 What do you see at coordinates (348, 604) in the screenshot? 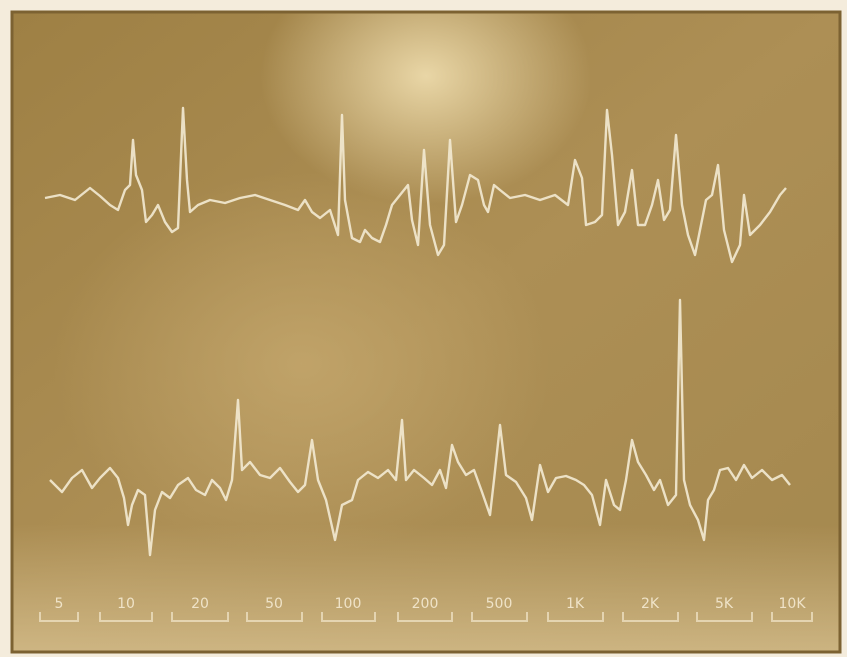
I see `scale-label: 100` at bounding box center [348, 604].